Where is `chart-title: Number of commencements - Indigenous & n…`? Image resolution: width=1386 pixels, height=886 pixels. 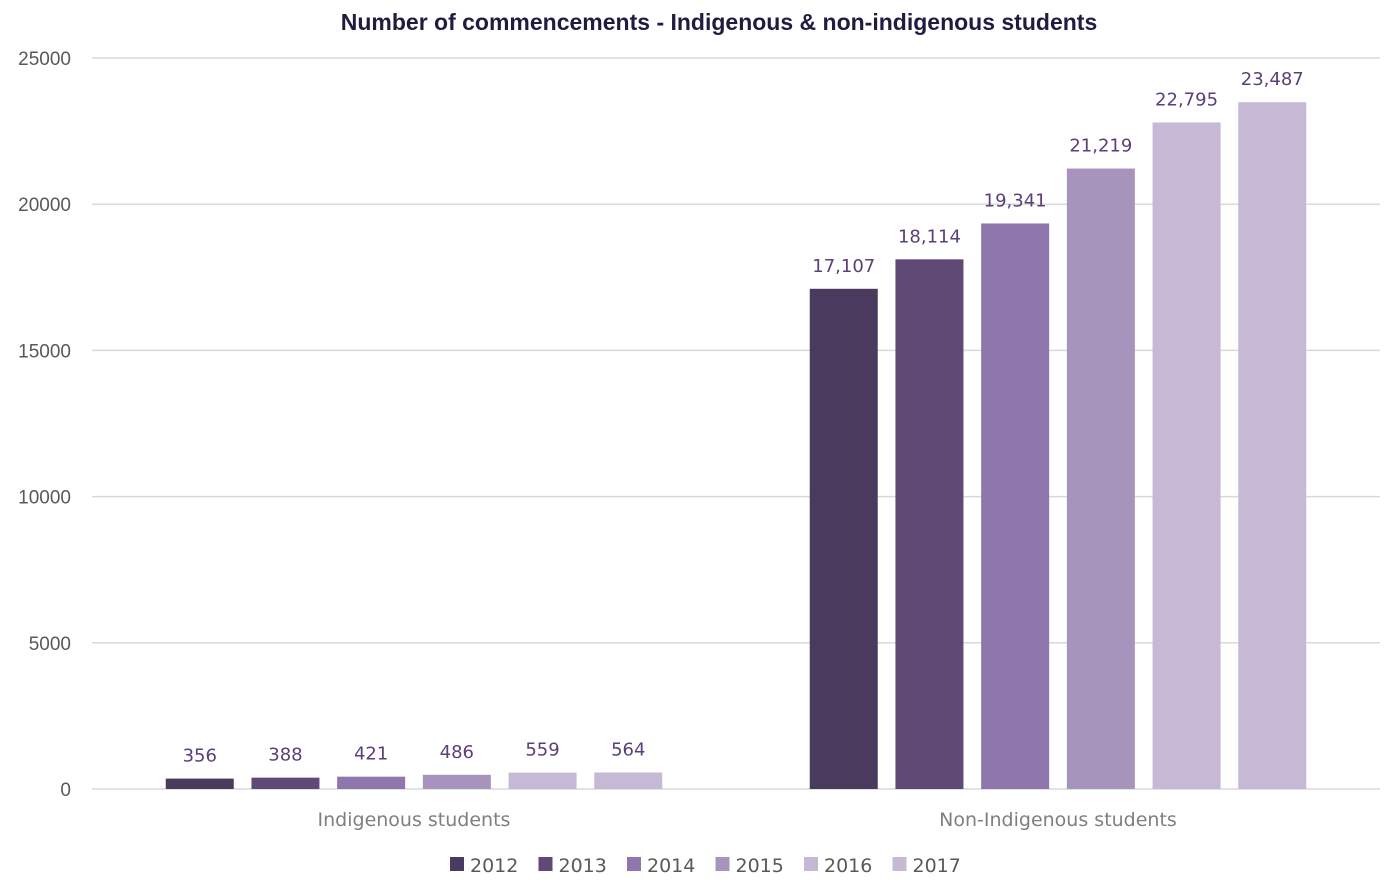 chart-title: Number of commencements - Indigenous & n… is located at coordinates (719, 22).